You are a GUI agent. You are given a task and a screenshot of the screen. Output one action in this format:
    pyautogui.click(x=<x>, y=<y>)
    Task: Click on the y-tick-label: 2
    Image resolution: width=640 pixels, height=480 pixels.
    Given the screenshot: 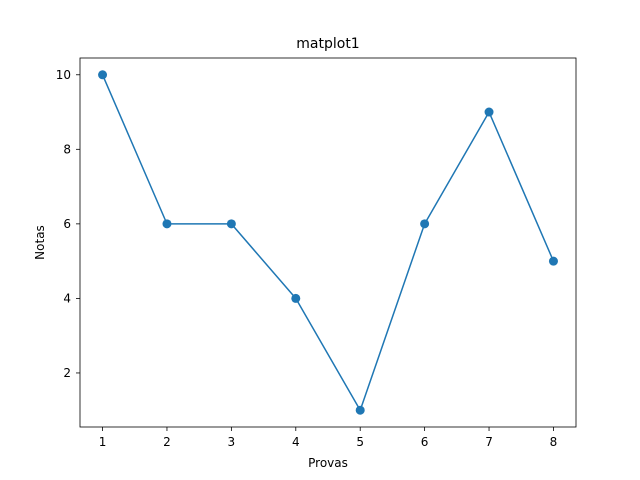 What is the action you would take?
    pyautogui.click(x=67, y=373)
    